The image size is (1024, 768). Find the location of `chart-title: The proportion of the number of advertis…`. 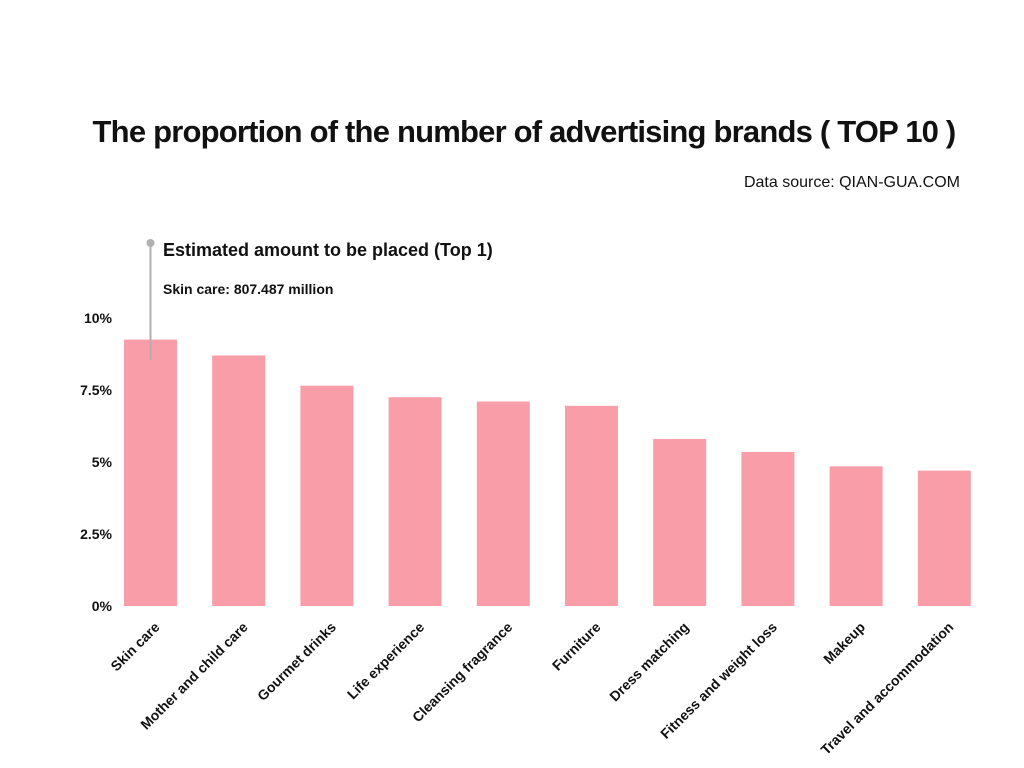

chart-title: The proportion of the number of advertis… is located at coordinates (524, 131).